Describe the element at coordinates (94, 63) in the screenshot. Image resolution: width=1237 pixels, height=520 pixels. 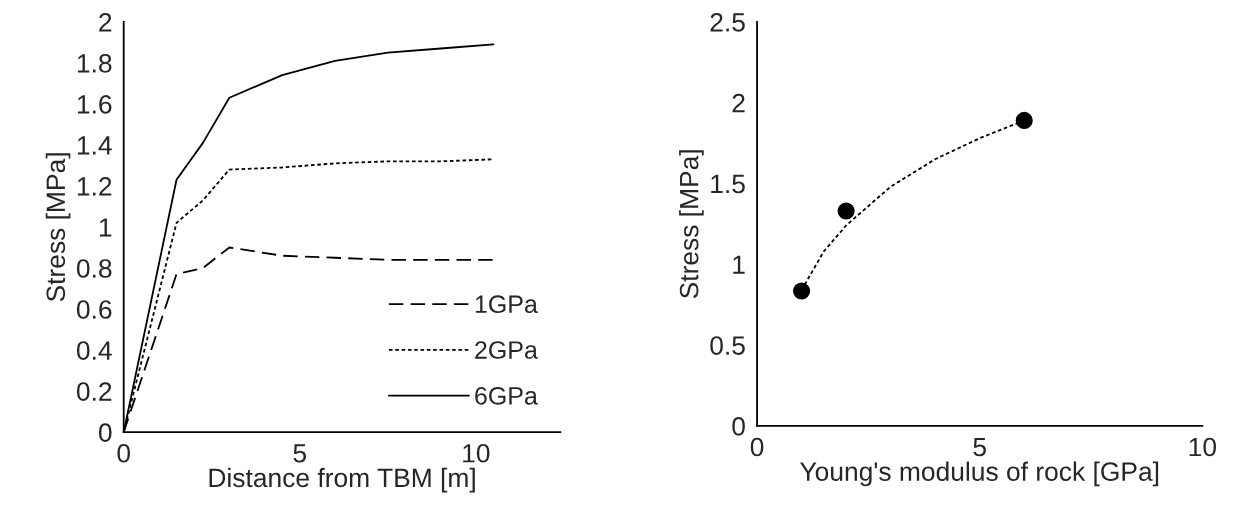
I see `y-tick-label: 1.8` at that location.